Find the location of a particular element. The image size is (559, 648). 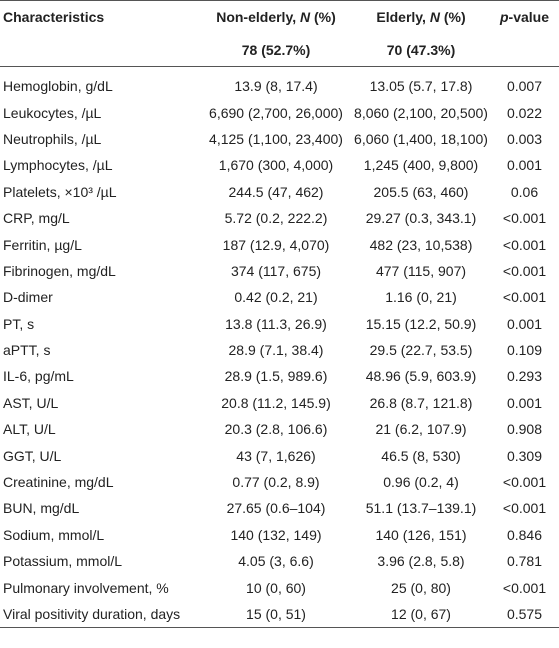

table-cell: 0.003 is located at coordinates (524, 138).